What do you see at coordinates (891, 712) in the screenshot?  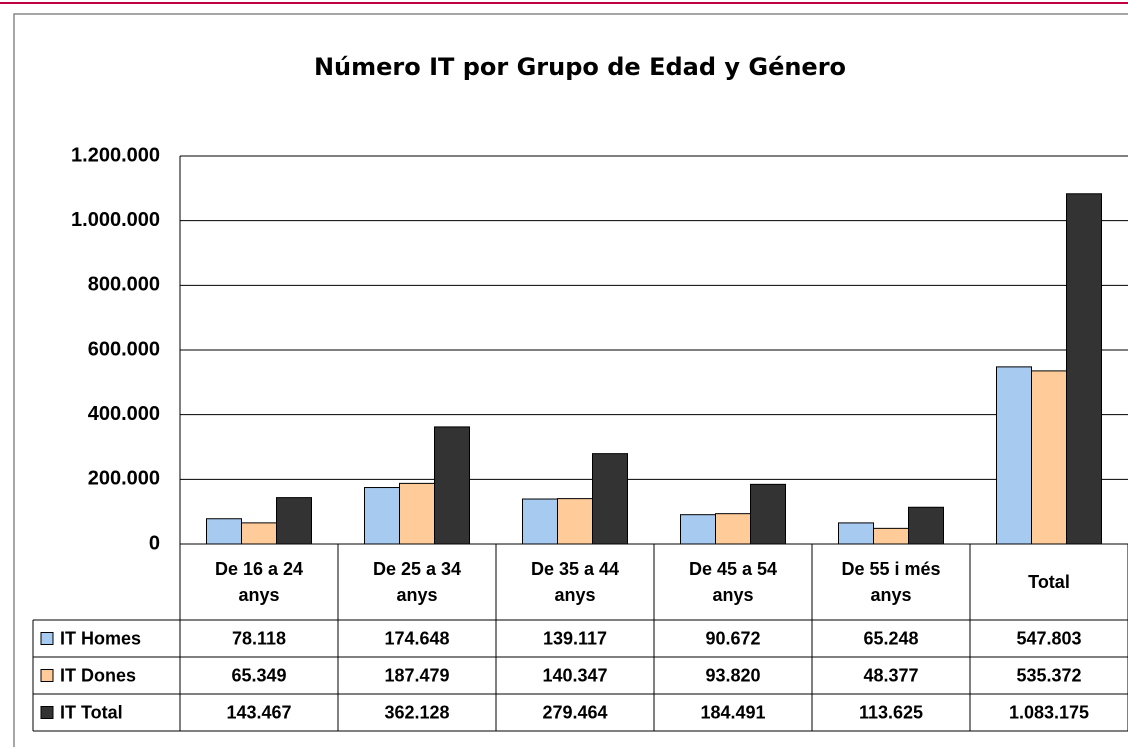 I see `table-value: 113.625` at bounding box center [891, 712].